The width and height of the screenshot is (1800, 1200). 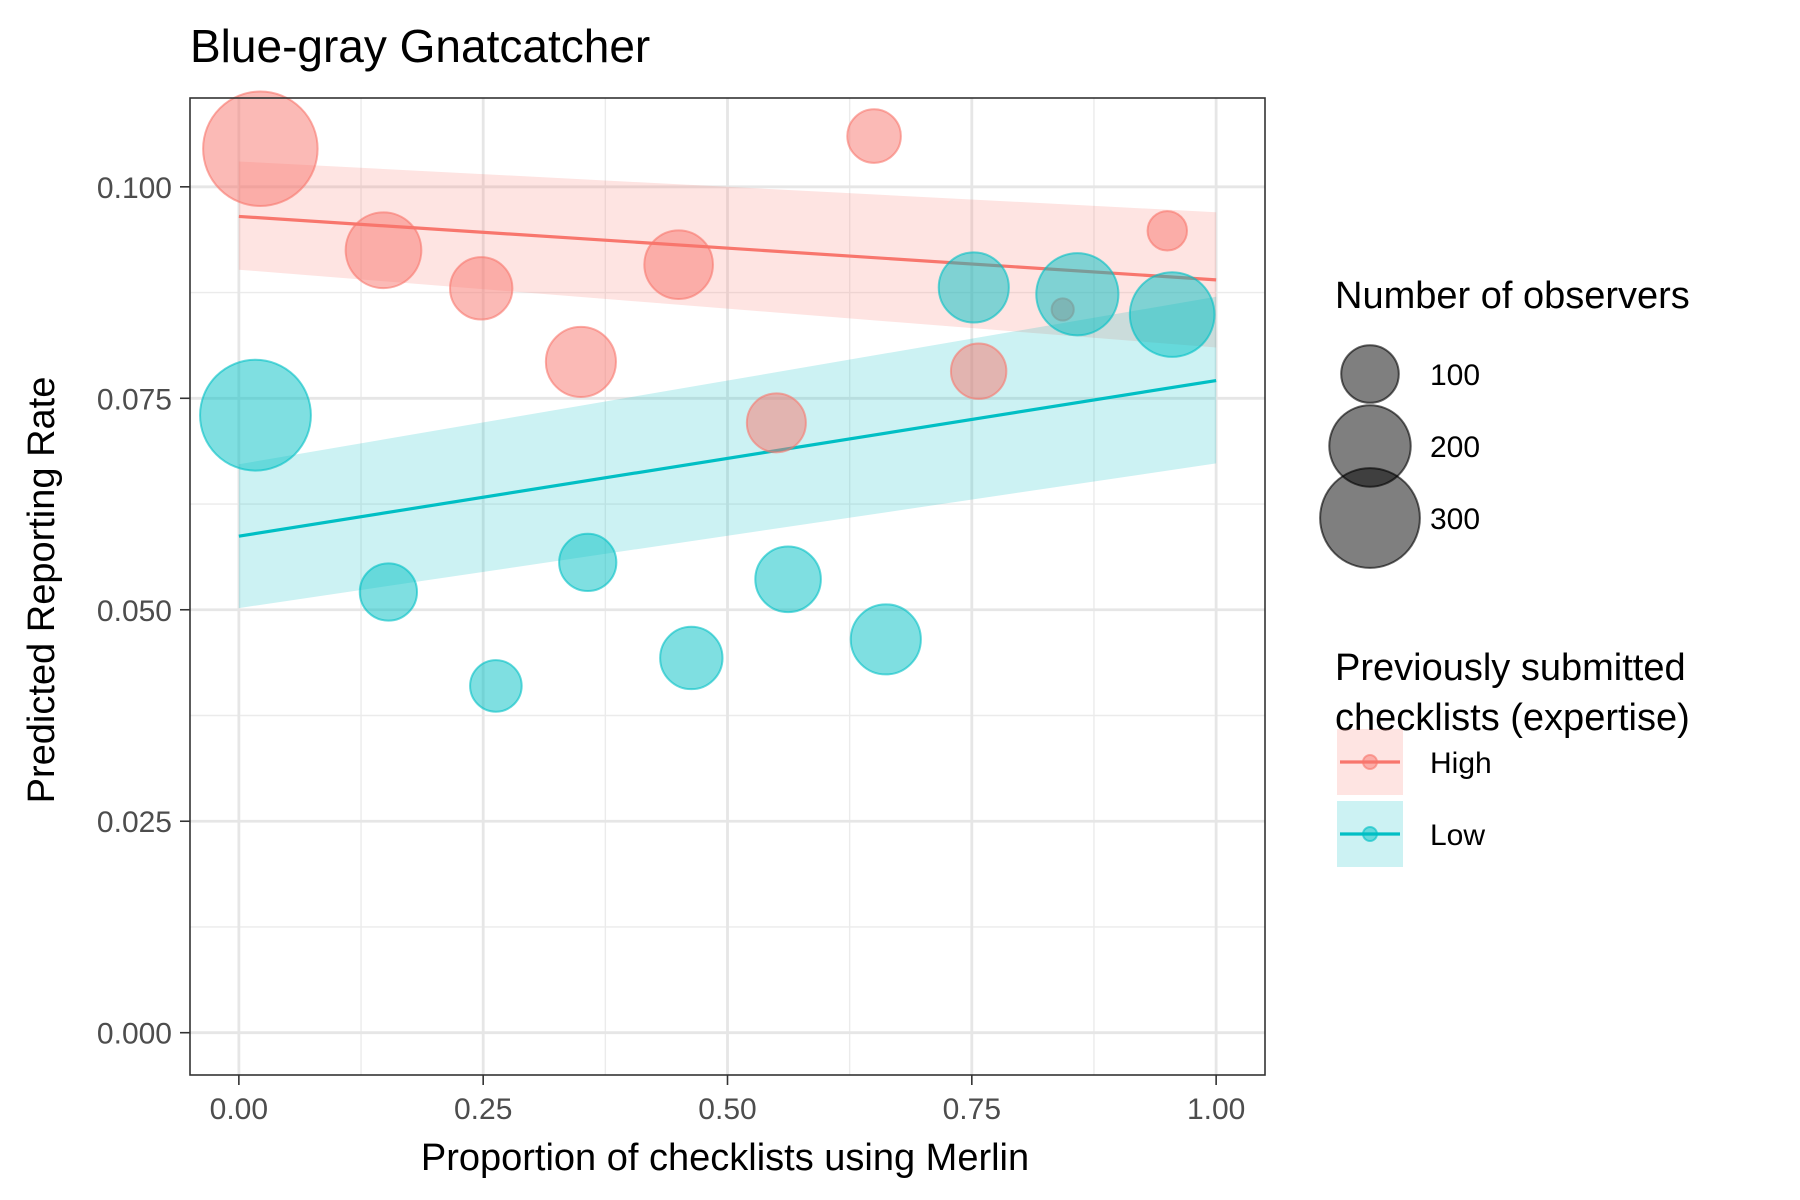 I want to click on trend-line-low, so click(x=727, y=458).